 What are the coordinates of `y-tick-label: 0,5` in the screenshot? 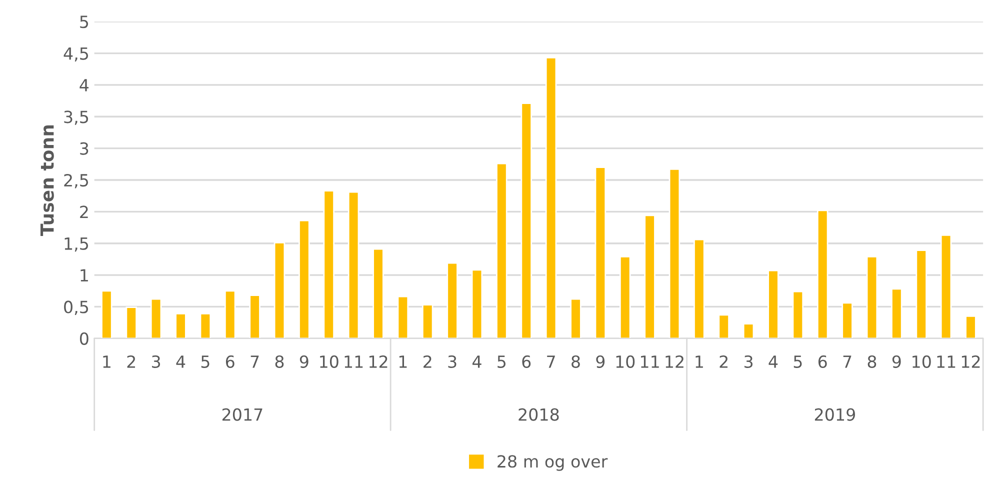 It's located at (76, 307).